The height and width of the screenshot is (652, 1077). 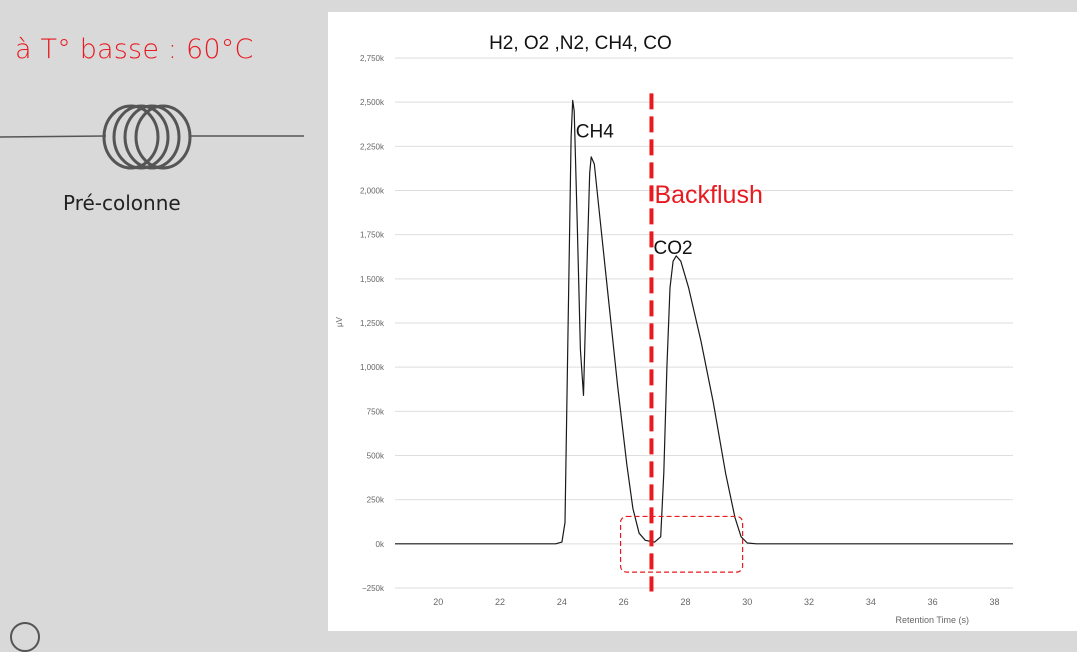 What do you see at coordinates (595, 132) in the screenshot?
I see `ch4-peak-label: CH4` at bounding box center [595, 132].